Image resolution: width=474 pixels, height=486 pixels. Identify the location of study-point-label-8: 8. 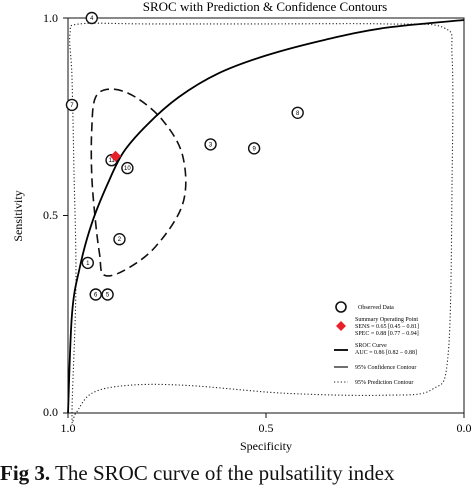
(298, 114).